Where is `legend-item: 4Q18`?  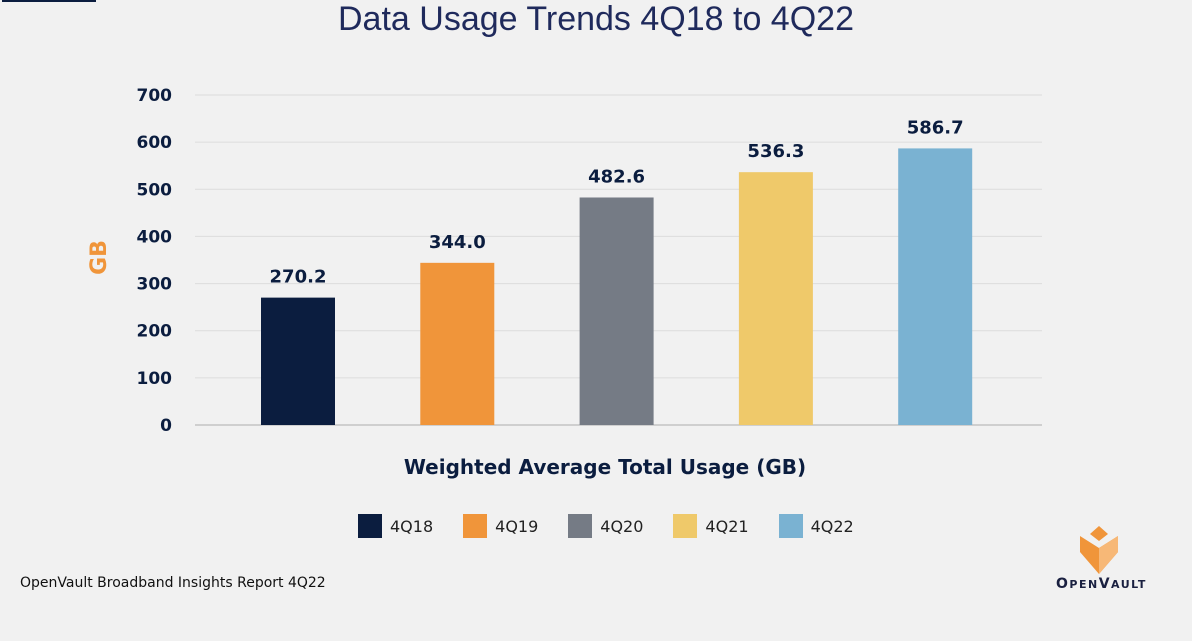 legend-item: 4Q18 is located at coordinates (395, 526).